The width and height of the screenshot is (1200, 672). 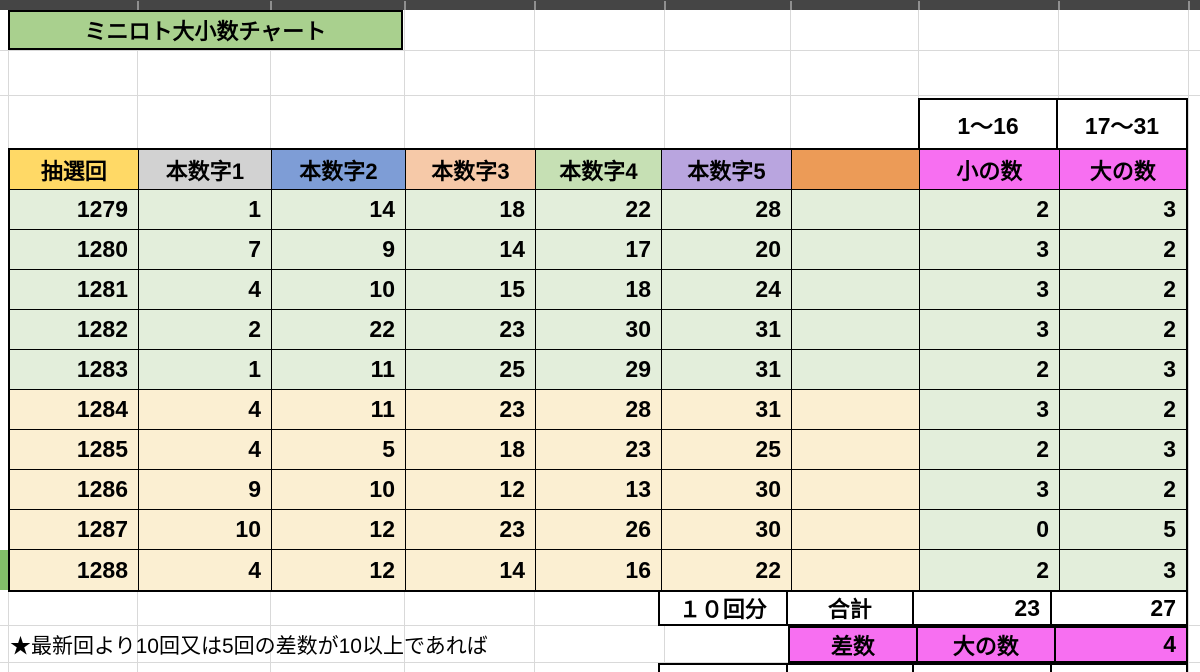 What do you see at coordinates (205, 530) in the screenshot?
I see `num1-cell: 10` at bounding box center [205, 530].